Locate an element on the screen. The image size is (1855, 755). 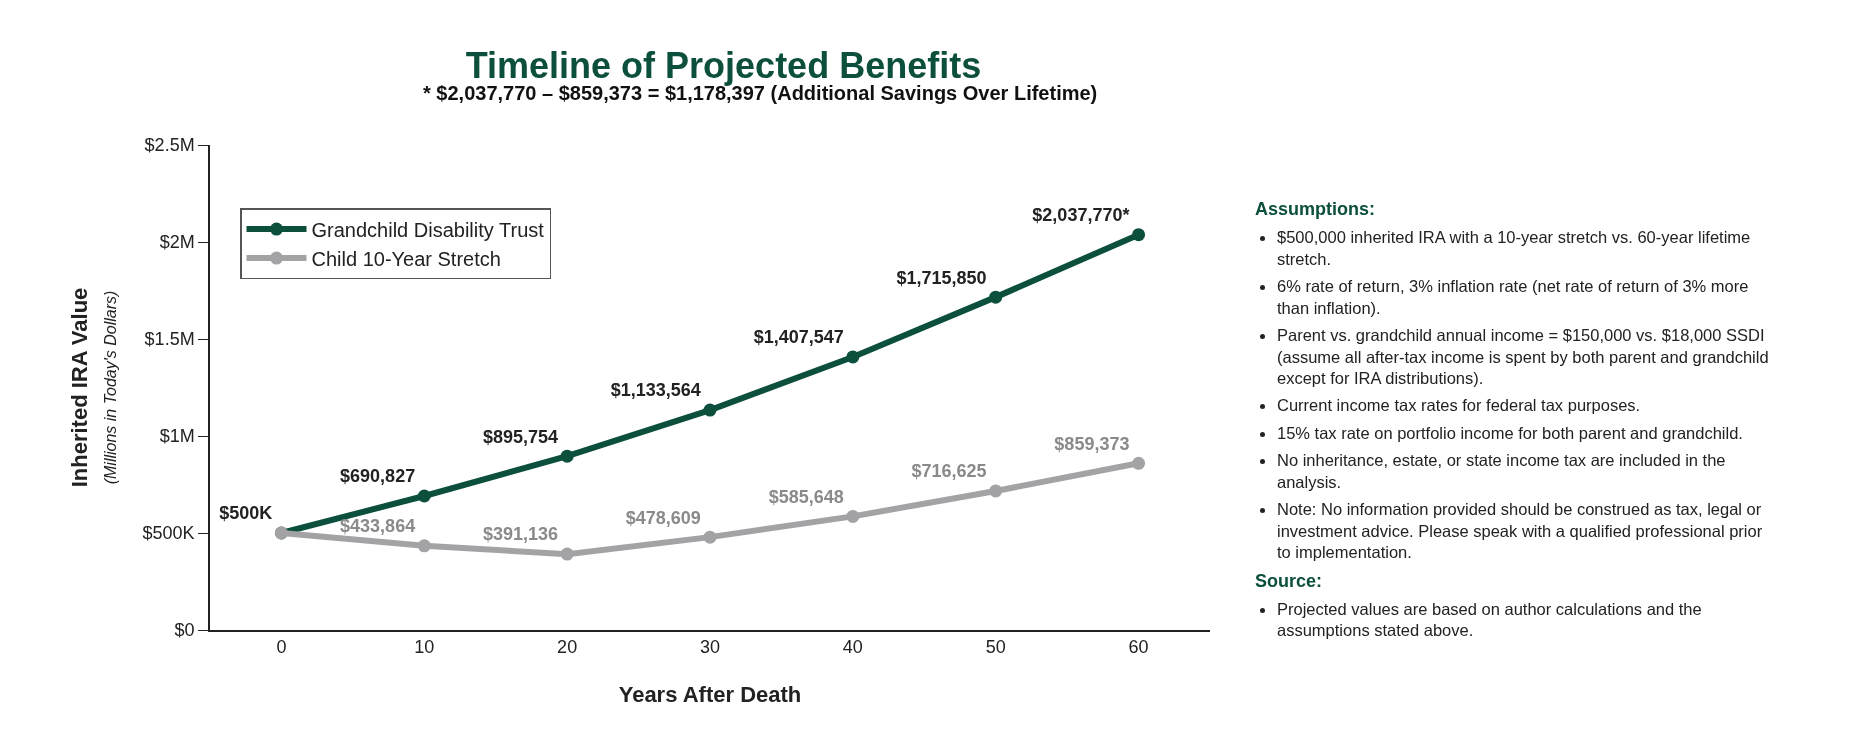
x-tick-label: 30 is located at coordinates (710, 647).